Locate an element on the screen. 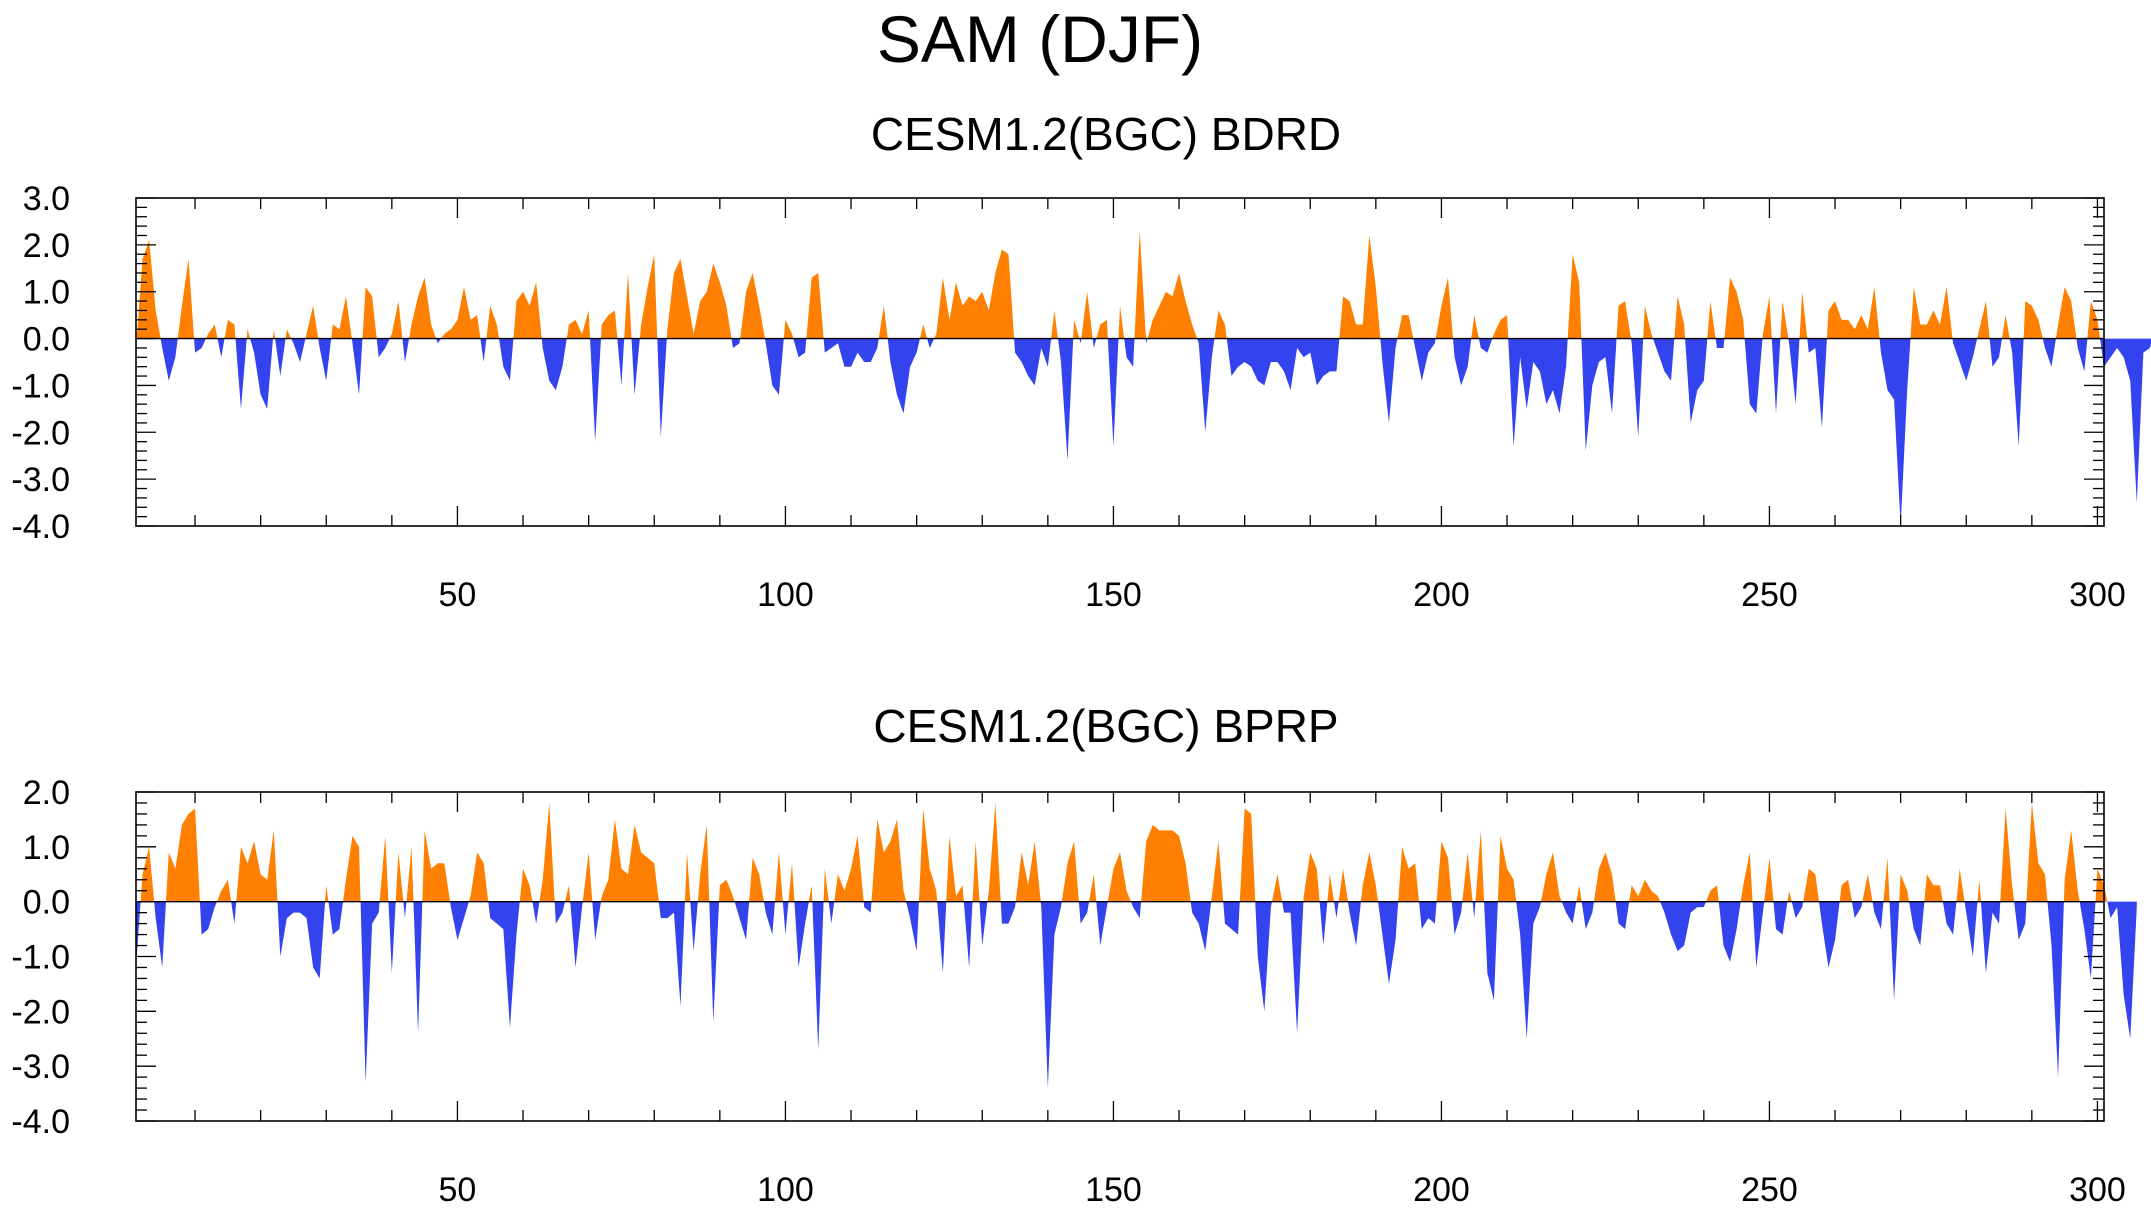  panel-bdrd-title: CESM1.2(BGC) BDRD is located at coordinates (1106, 134).